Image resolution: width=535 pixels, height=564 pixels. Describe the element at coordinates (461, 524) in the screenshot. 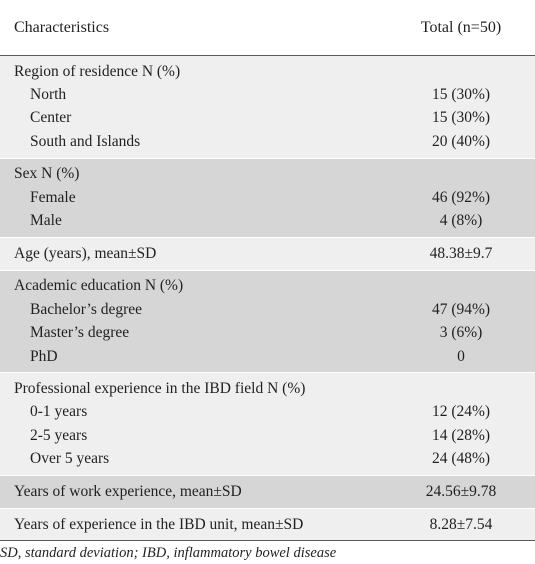

I see `row-value: 8.28±7.54` at that location.